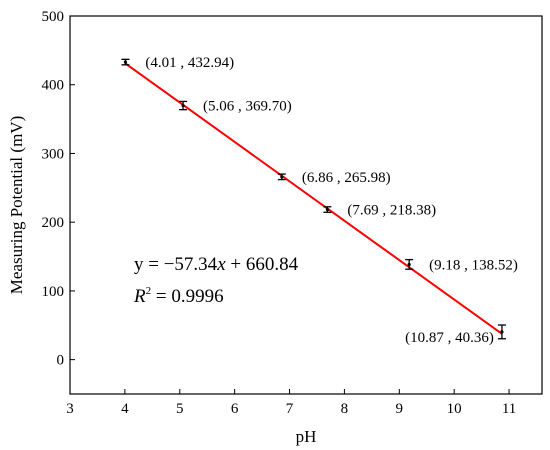 Image resolution: width=550 pixels, height=450 pixels. What do you see at coordinates (125, 409) in the screenshot?
I see `x-tick-label: 4` at bounding box center [125, 409].